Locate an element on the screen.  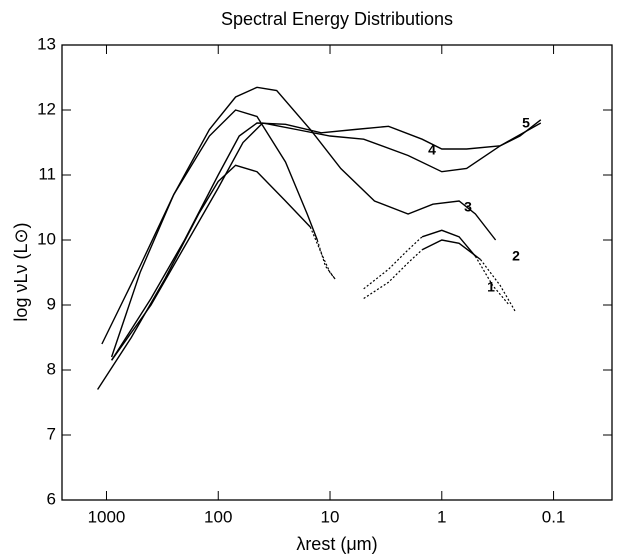
x-axis-label: λrest (μm) is located at coordinates (336, 544).